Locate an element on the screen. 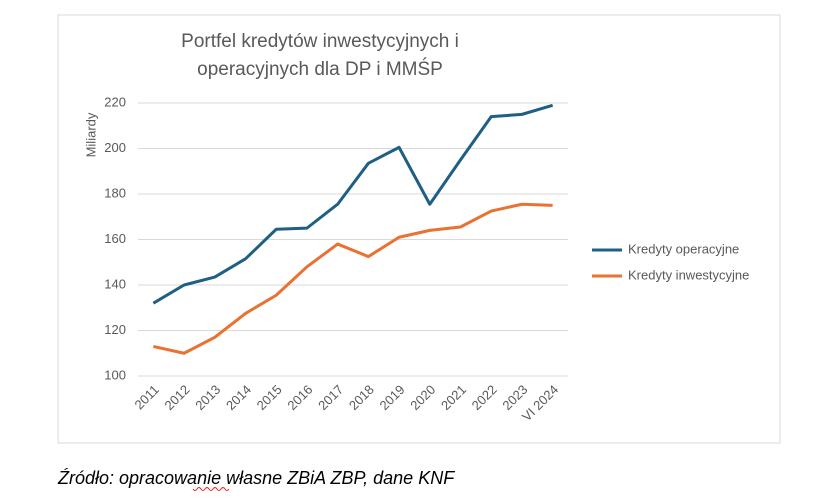  y-tick-label: 100 is located at coordinates (115, 374).